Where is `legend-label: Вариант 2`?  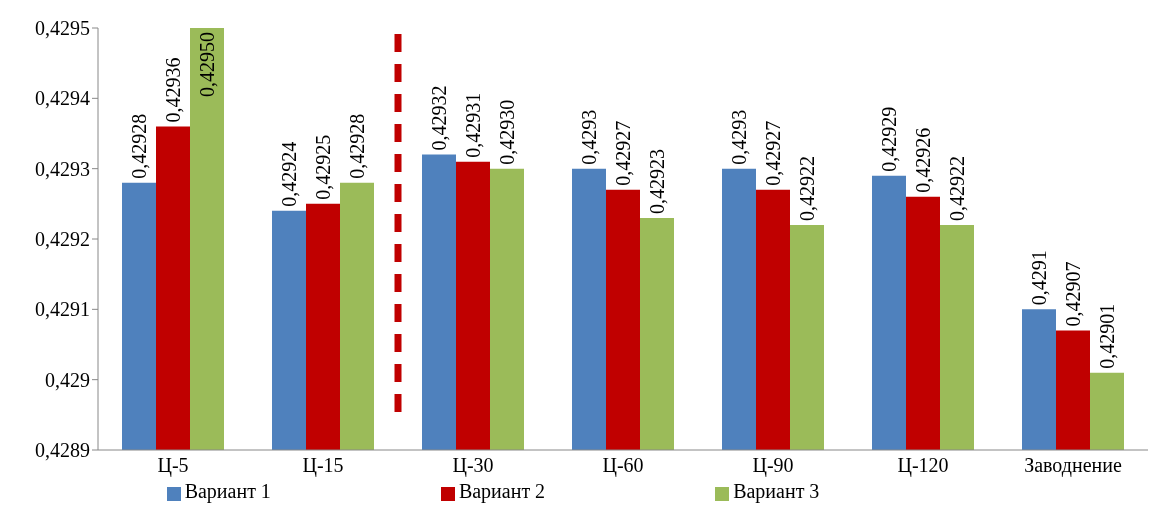 legend-label: Вариант 2 is located at coordinates (502, 491).